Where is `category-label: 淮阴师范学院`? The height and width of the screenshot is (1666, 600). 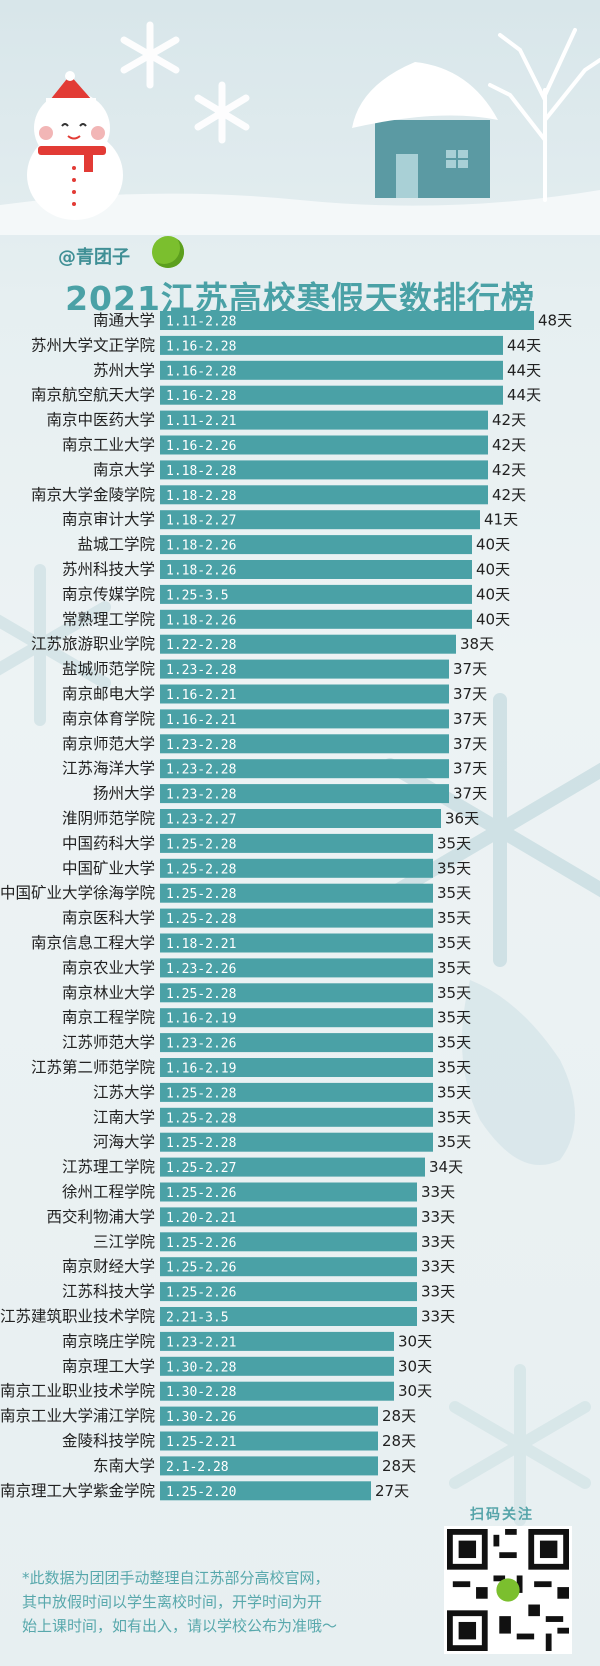
category-label: 淮阴师范学院 is located at coordinates (108, 818).